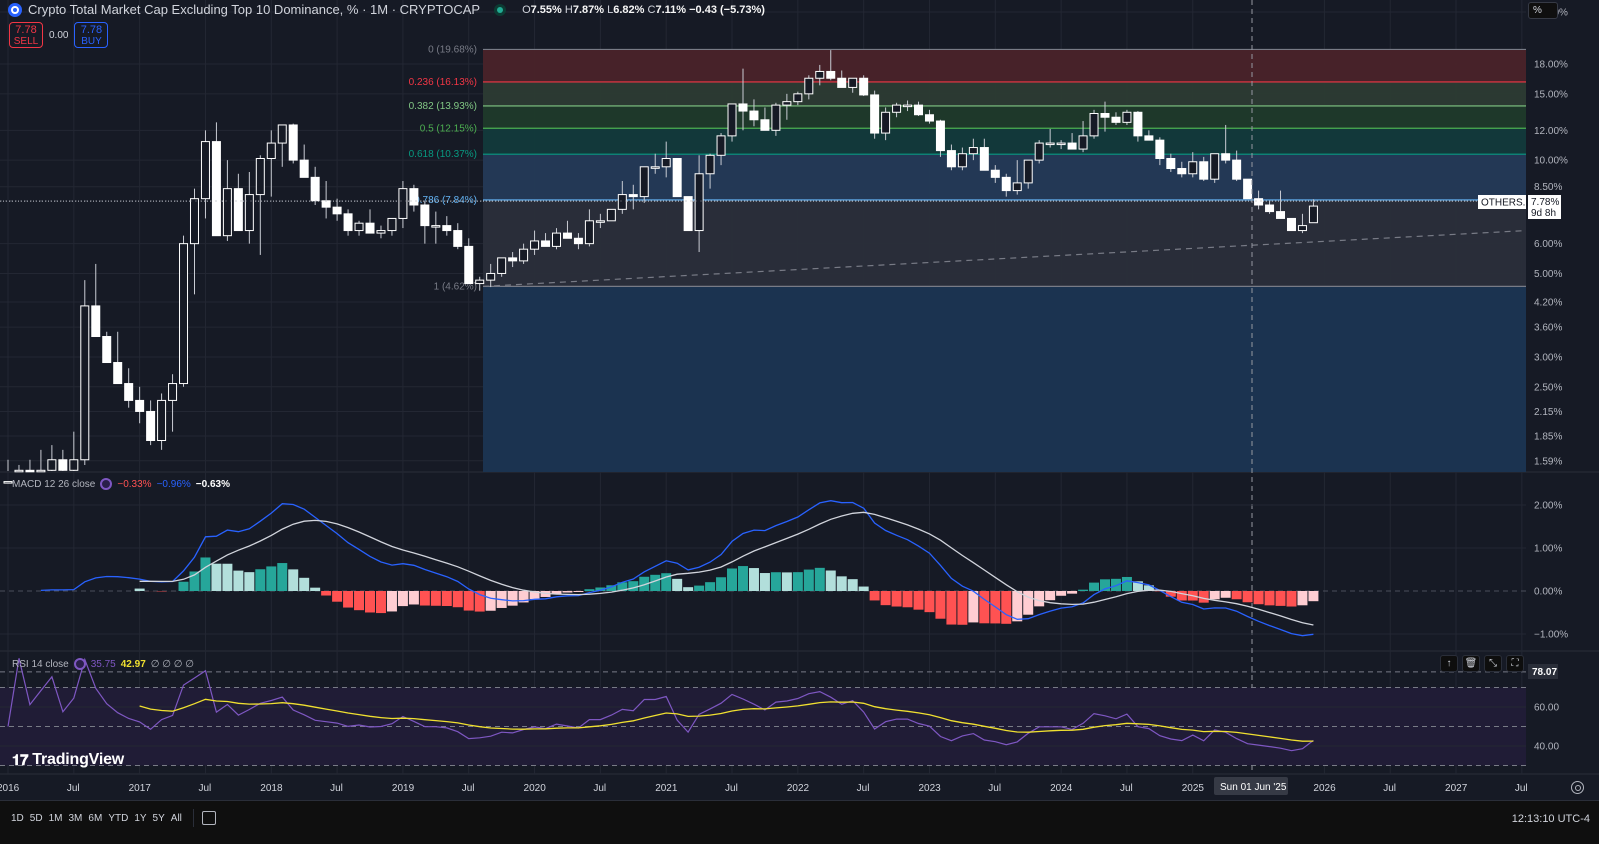 This screenshot has width=1599, height=844. What do you see at coordinates (1577, 787) in the screenshot?
I see `chart-settings-gear-icon` at bounding box center [1577, 787].